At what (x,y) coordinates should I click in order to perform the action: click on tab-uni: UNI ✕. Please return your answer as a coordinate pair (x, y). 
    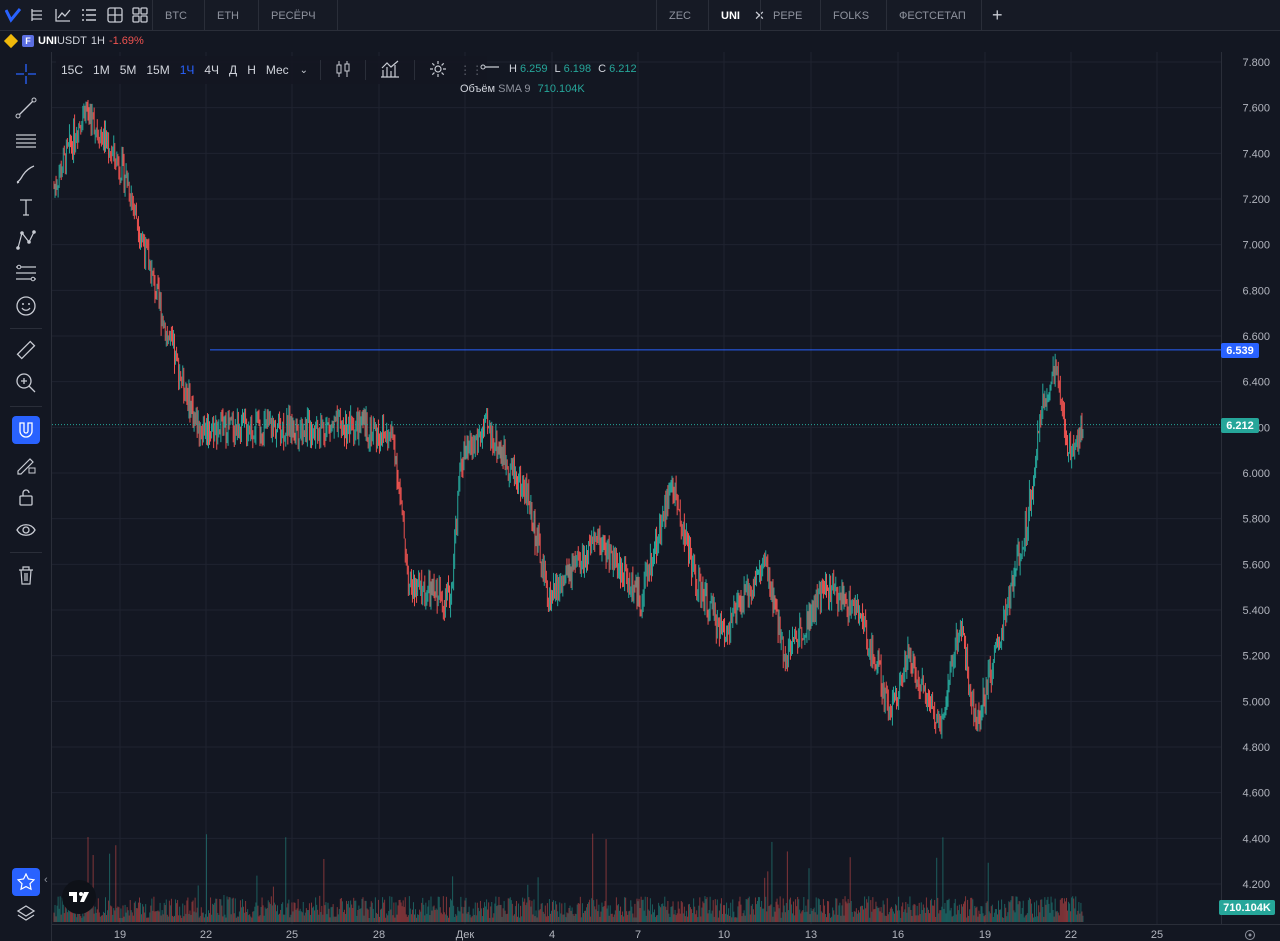
    Looking at the image, I should click on (736, 15).